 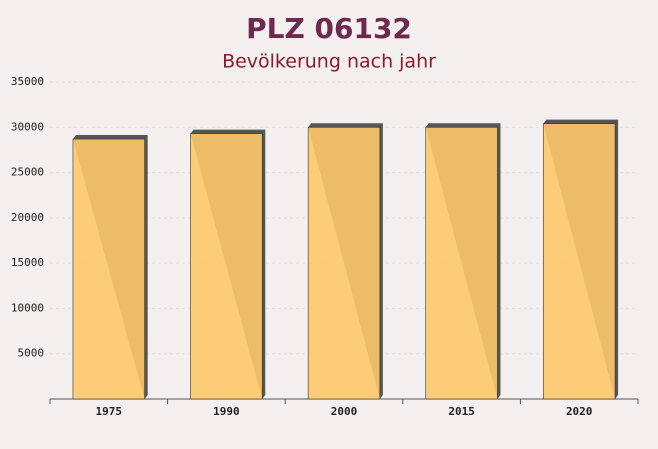 What do you see at coordinates (27, 172) in the screenshot?
I see `y-tick-label: 25000` at bounding box center [27, 172].